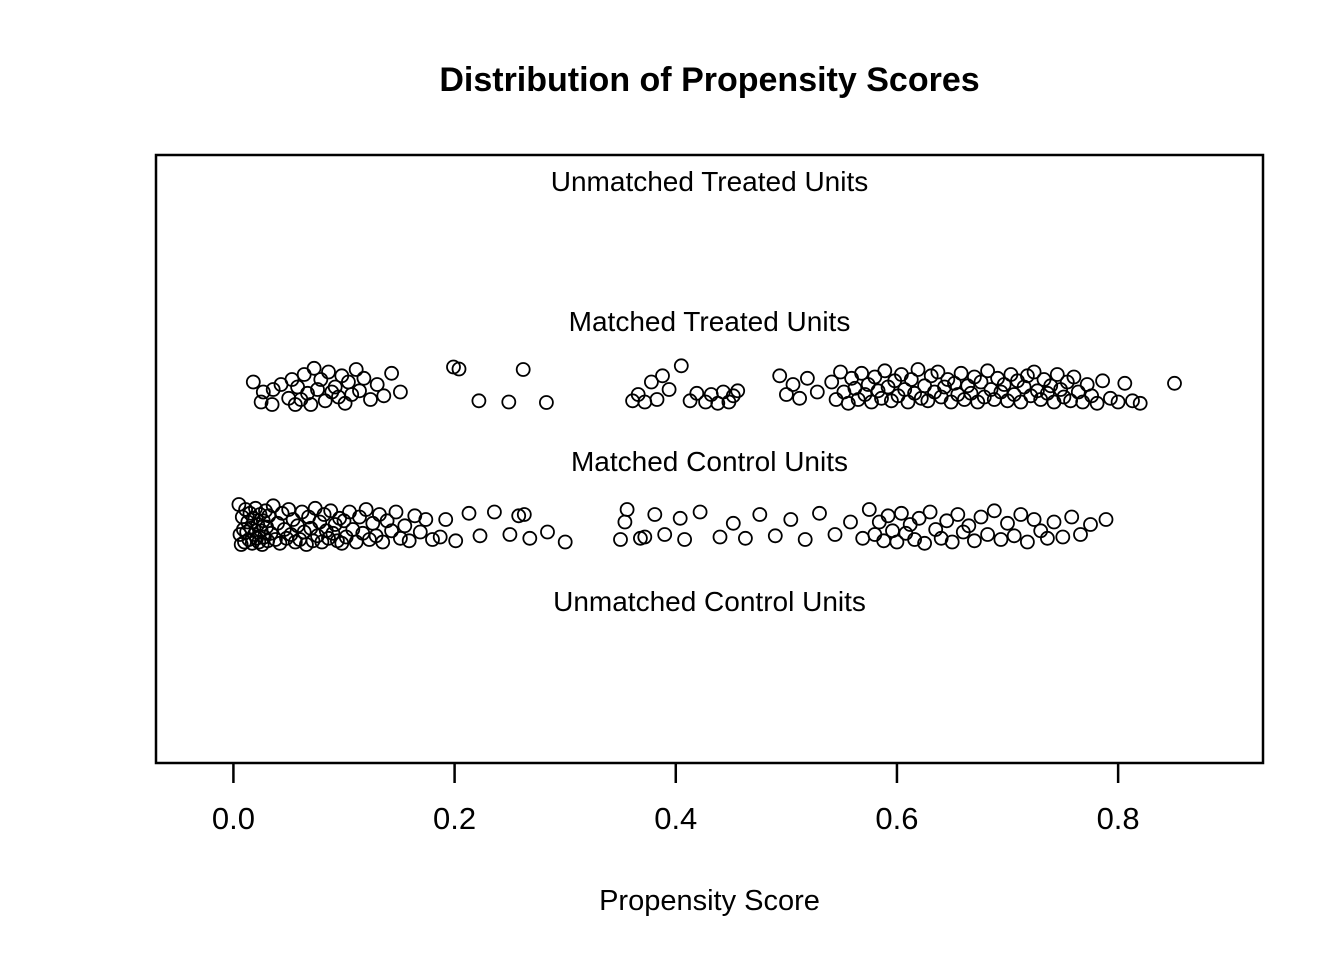 The width and height of the screenshot is (1344, 960). What do you see at coordinates (897, 818) in the screenshot?
I see `x-tick-label: 0.6` at bounding box center [897, 818].